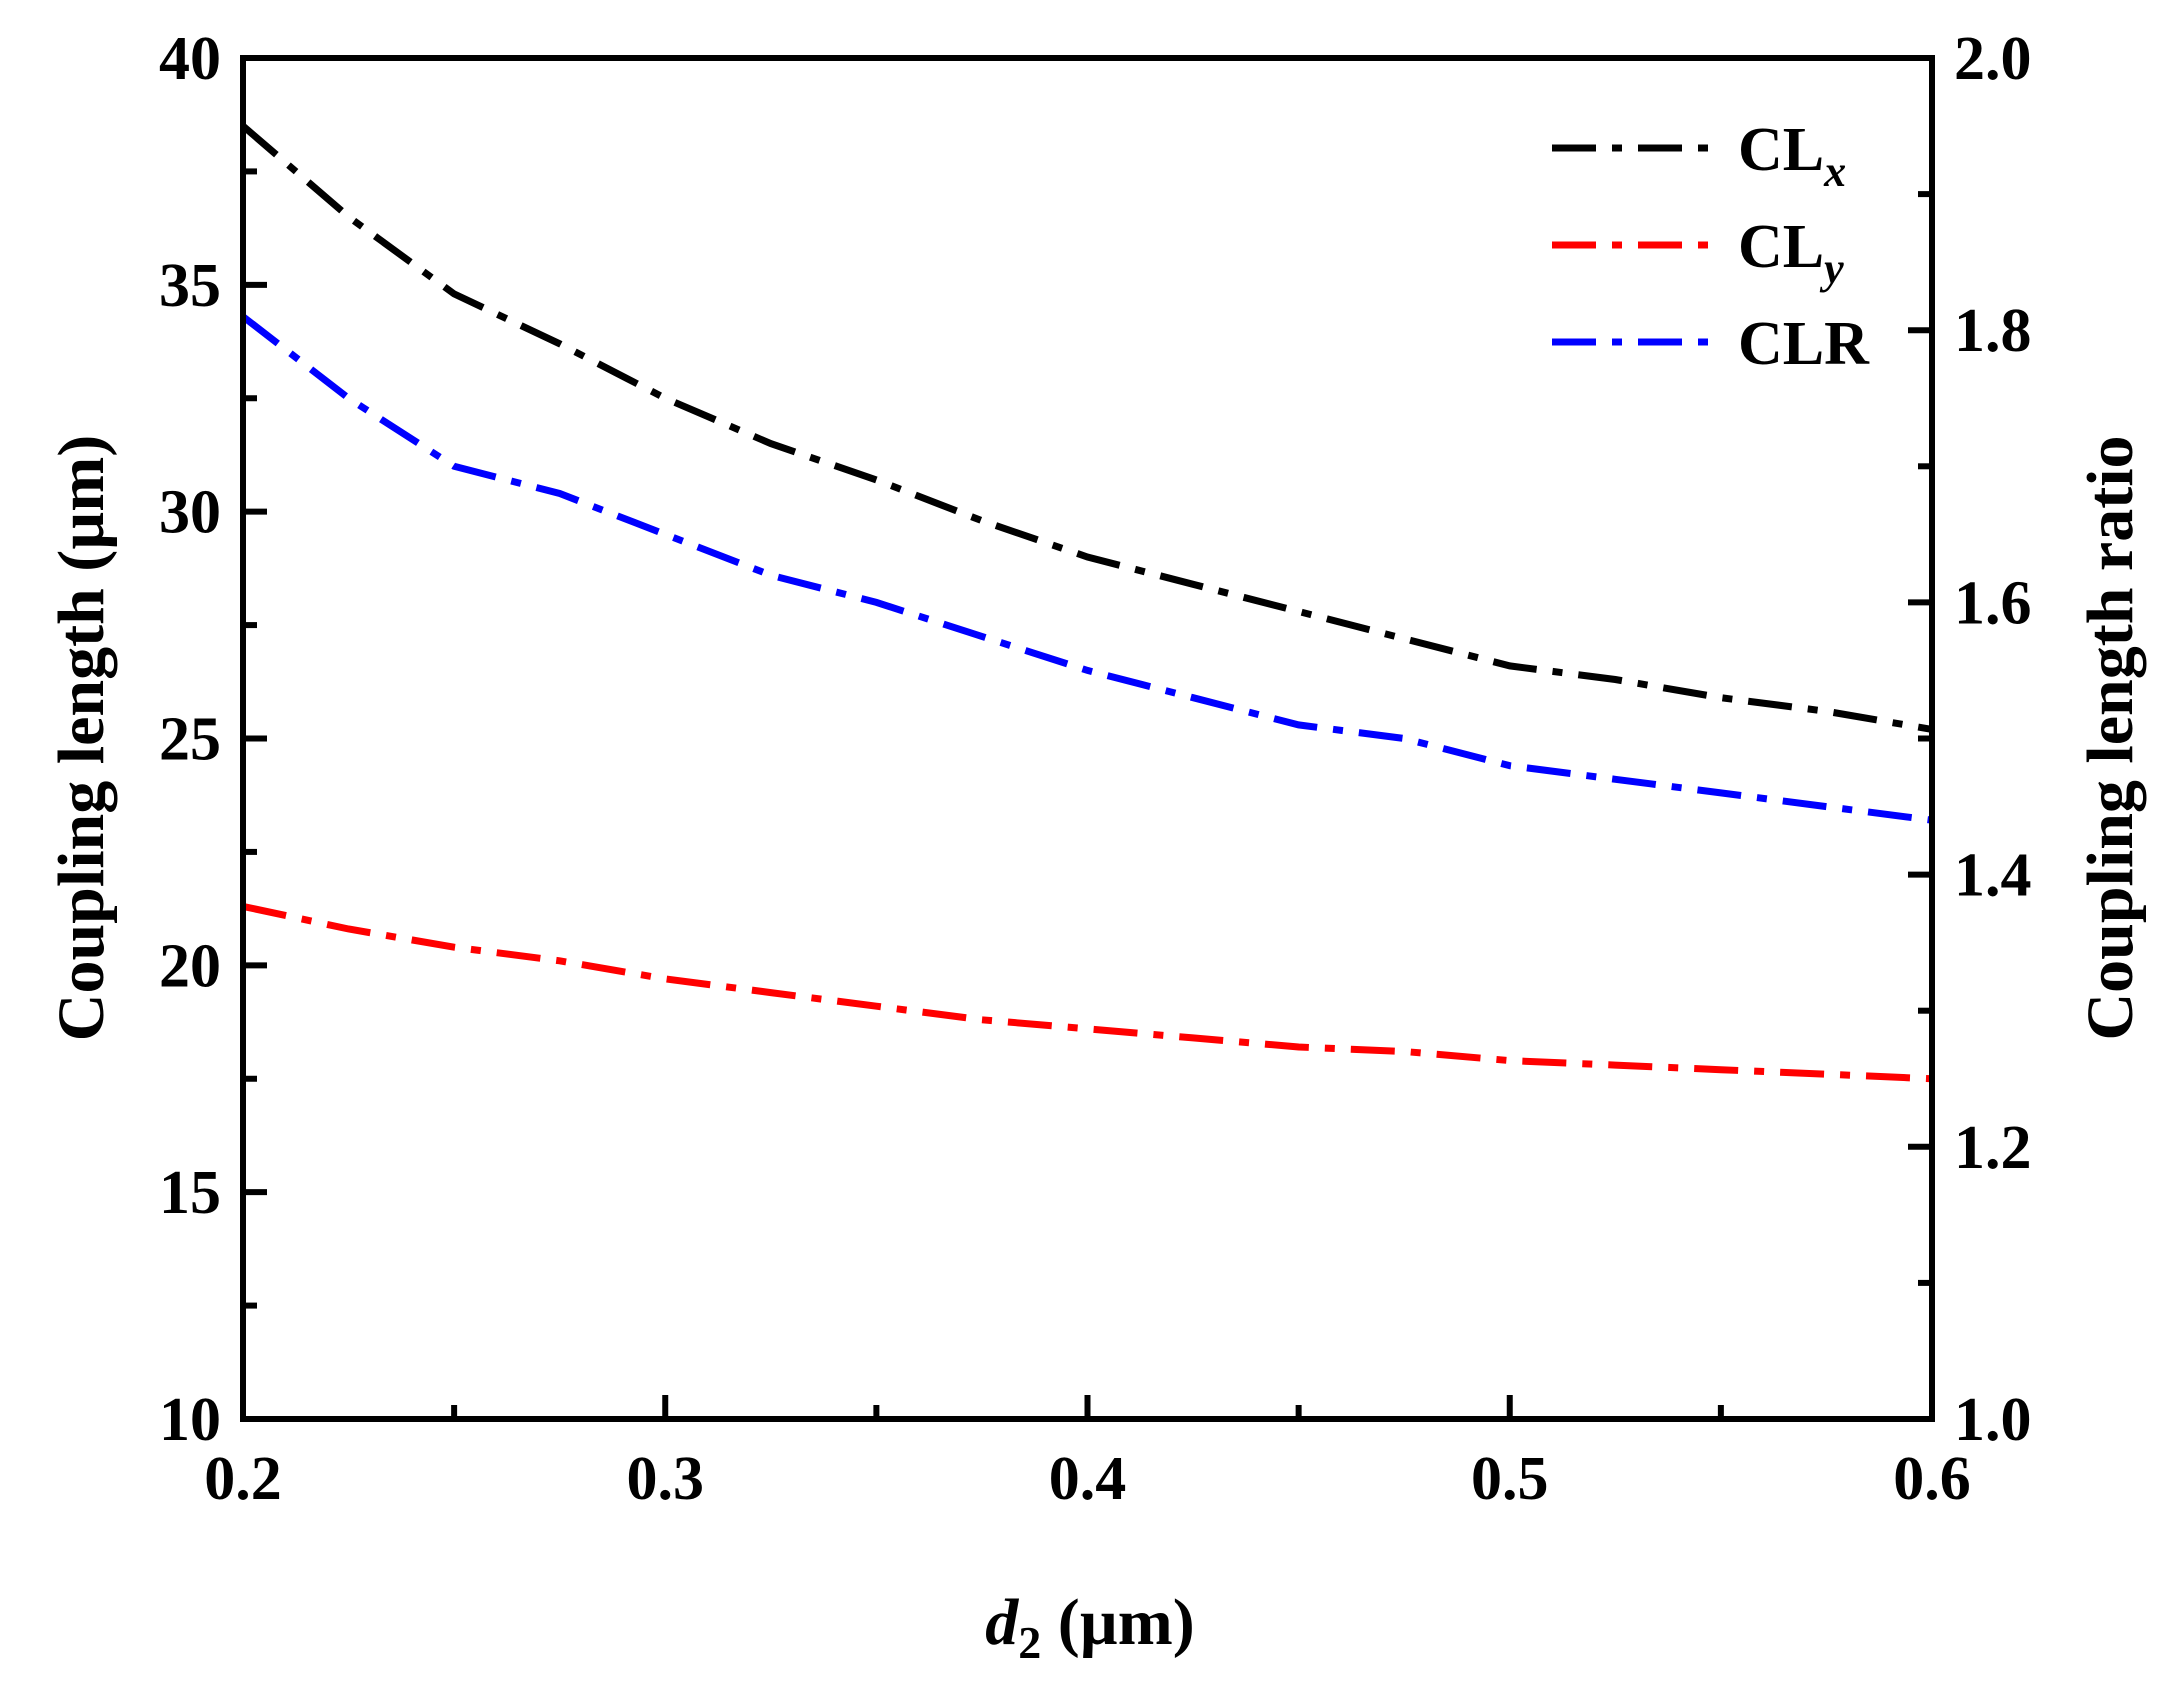 The height and width of the screenshot is (1688, 2182). I want to click on y-axis-title: Coupling length (µm), so click(81, 738).